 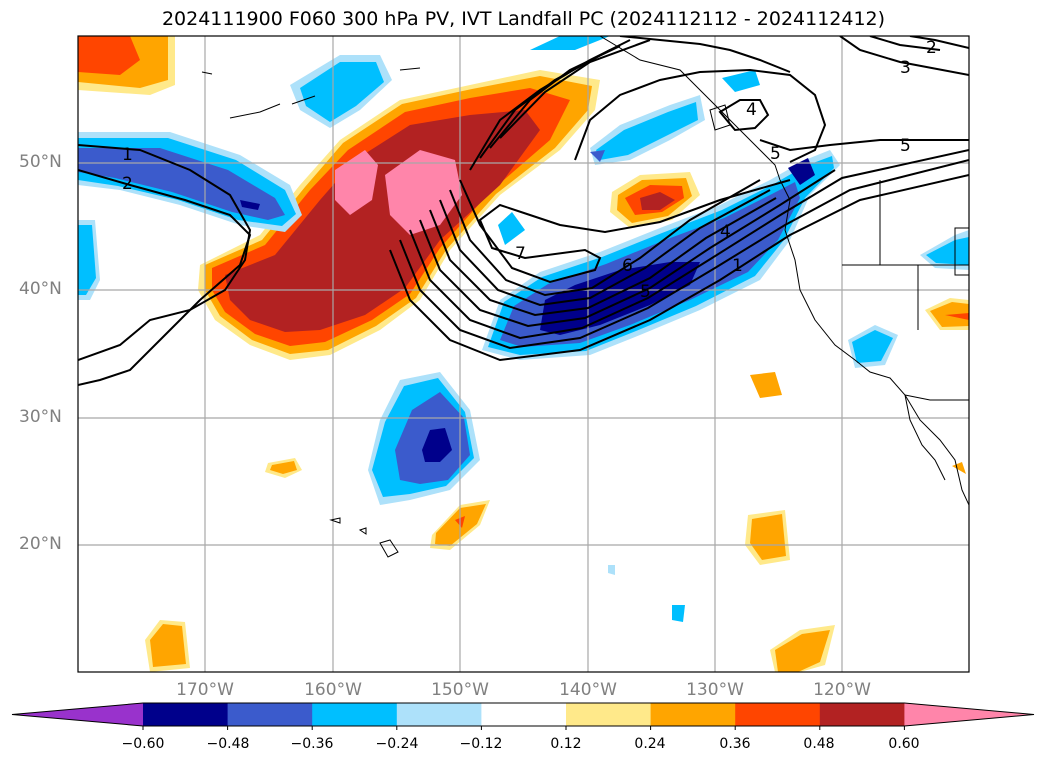 I want to click on colorbar-extend-high, so click(x=969, y=714).